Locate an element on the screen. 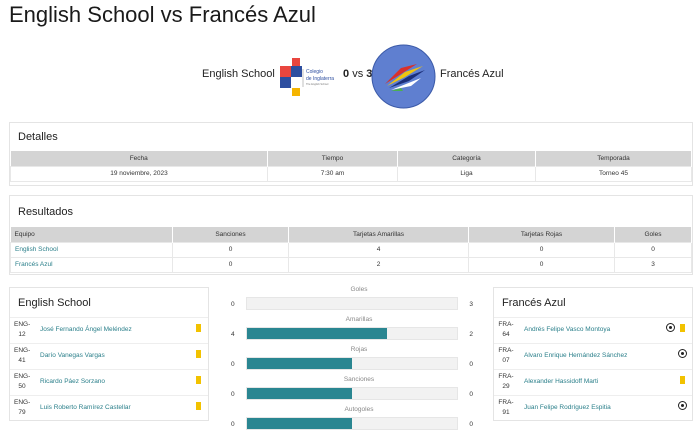 Image resolution: width=700 pixels, height=442 pixels. player-name-link: Luis Roberto Ramírez Castellar is located at coordinates (85, 407).